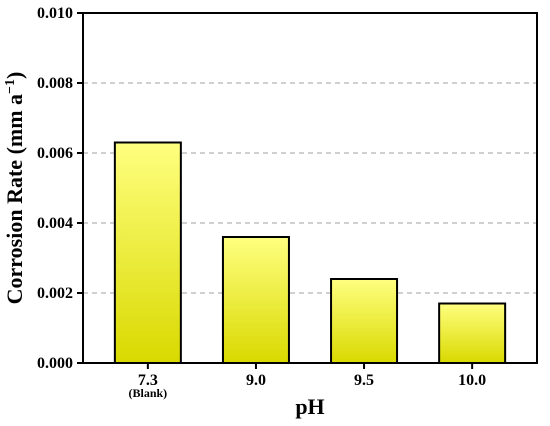 The width and height of the screenshot is (550, 426). I want to click on x-category-sublabel: (Blank), so click(148, 393).